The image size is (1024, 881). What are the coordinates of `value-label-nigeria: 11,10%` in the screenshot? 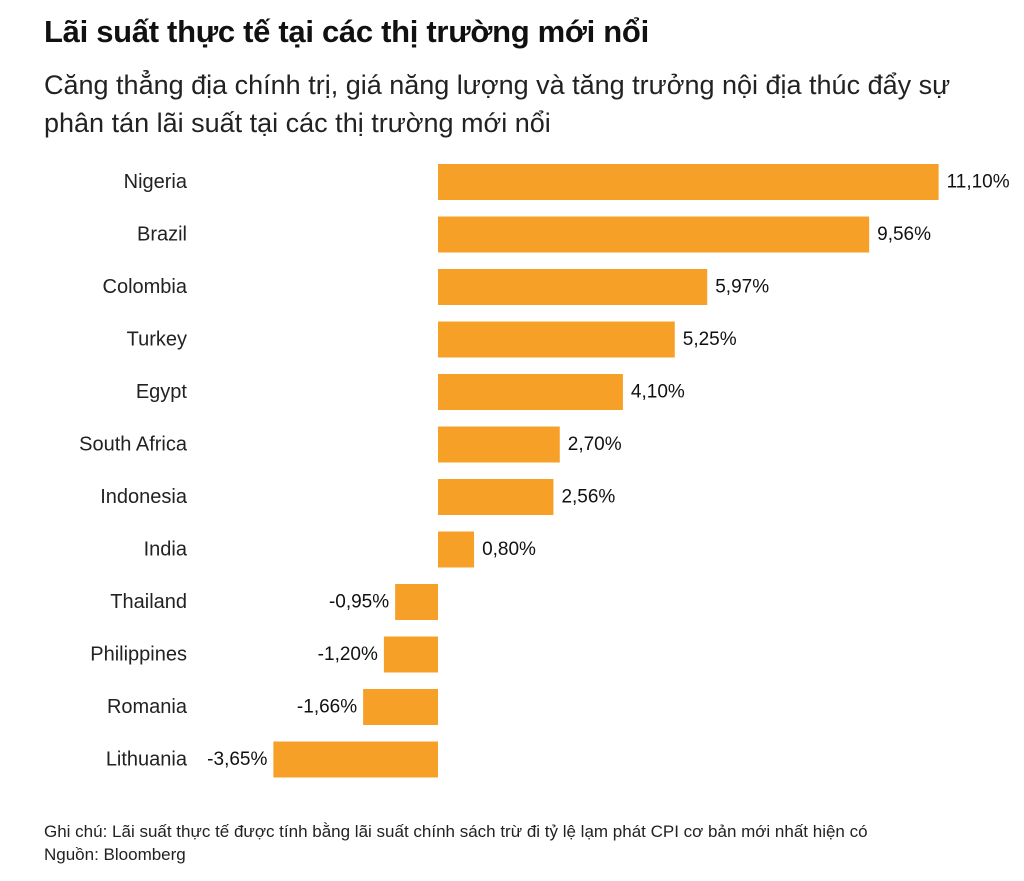 It's located at (978, 182).